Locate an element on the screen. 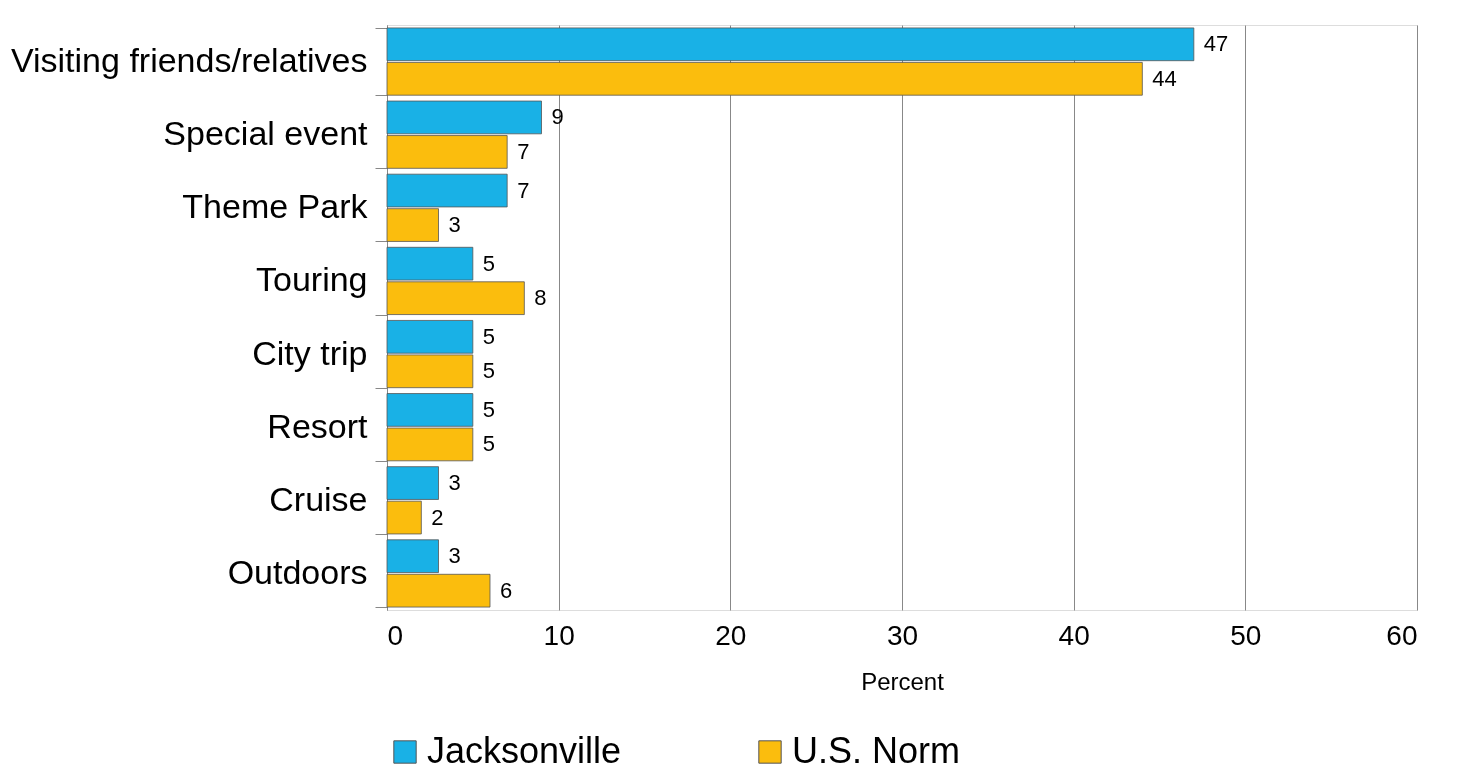 The image size is (1478, 770). y-tick-label: Resort is located at coordinates (318, 425).